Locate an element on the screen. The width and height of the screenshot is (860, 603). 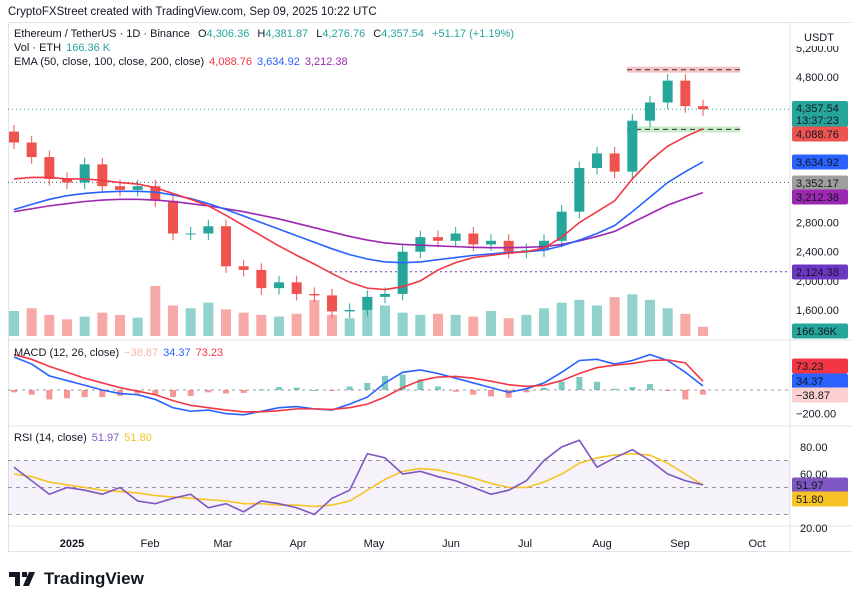
symbol-name: Ethereum / TetherUS · 1D · Binance is located at coordinates (102, 34).